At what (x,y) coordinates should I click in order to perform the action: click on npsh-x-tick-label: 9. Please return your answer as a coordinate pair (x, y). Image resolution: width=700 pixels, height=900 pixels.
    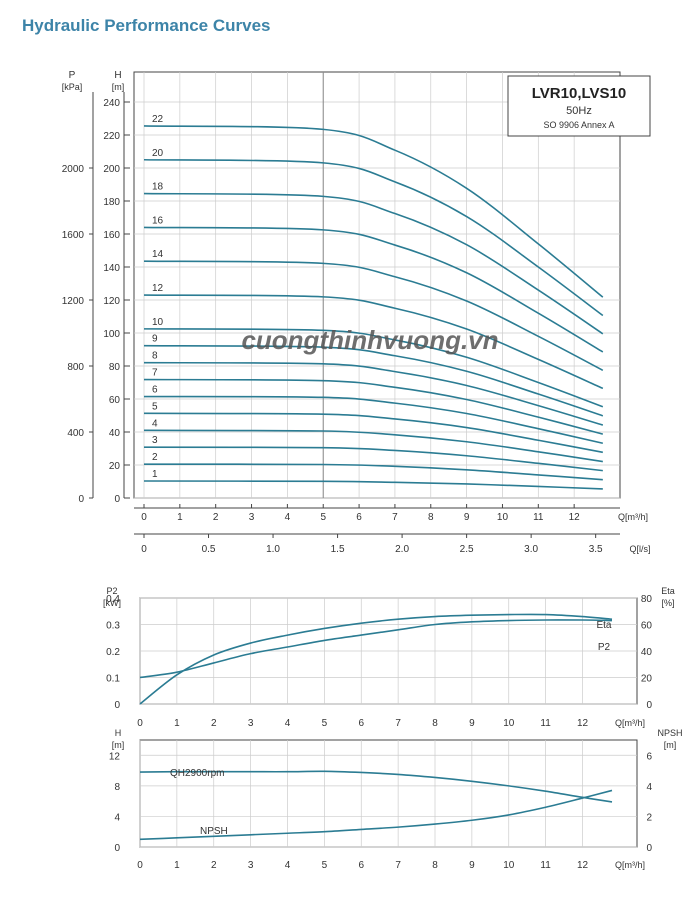
    Looking at the image, I should click on (472, 865).